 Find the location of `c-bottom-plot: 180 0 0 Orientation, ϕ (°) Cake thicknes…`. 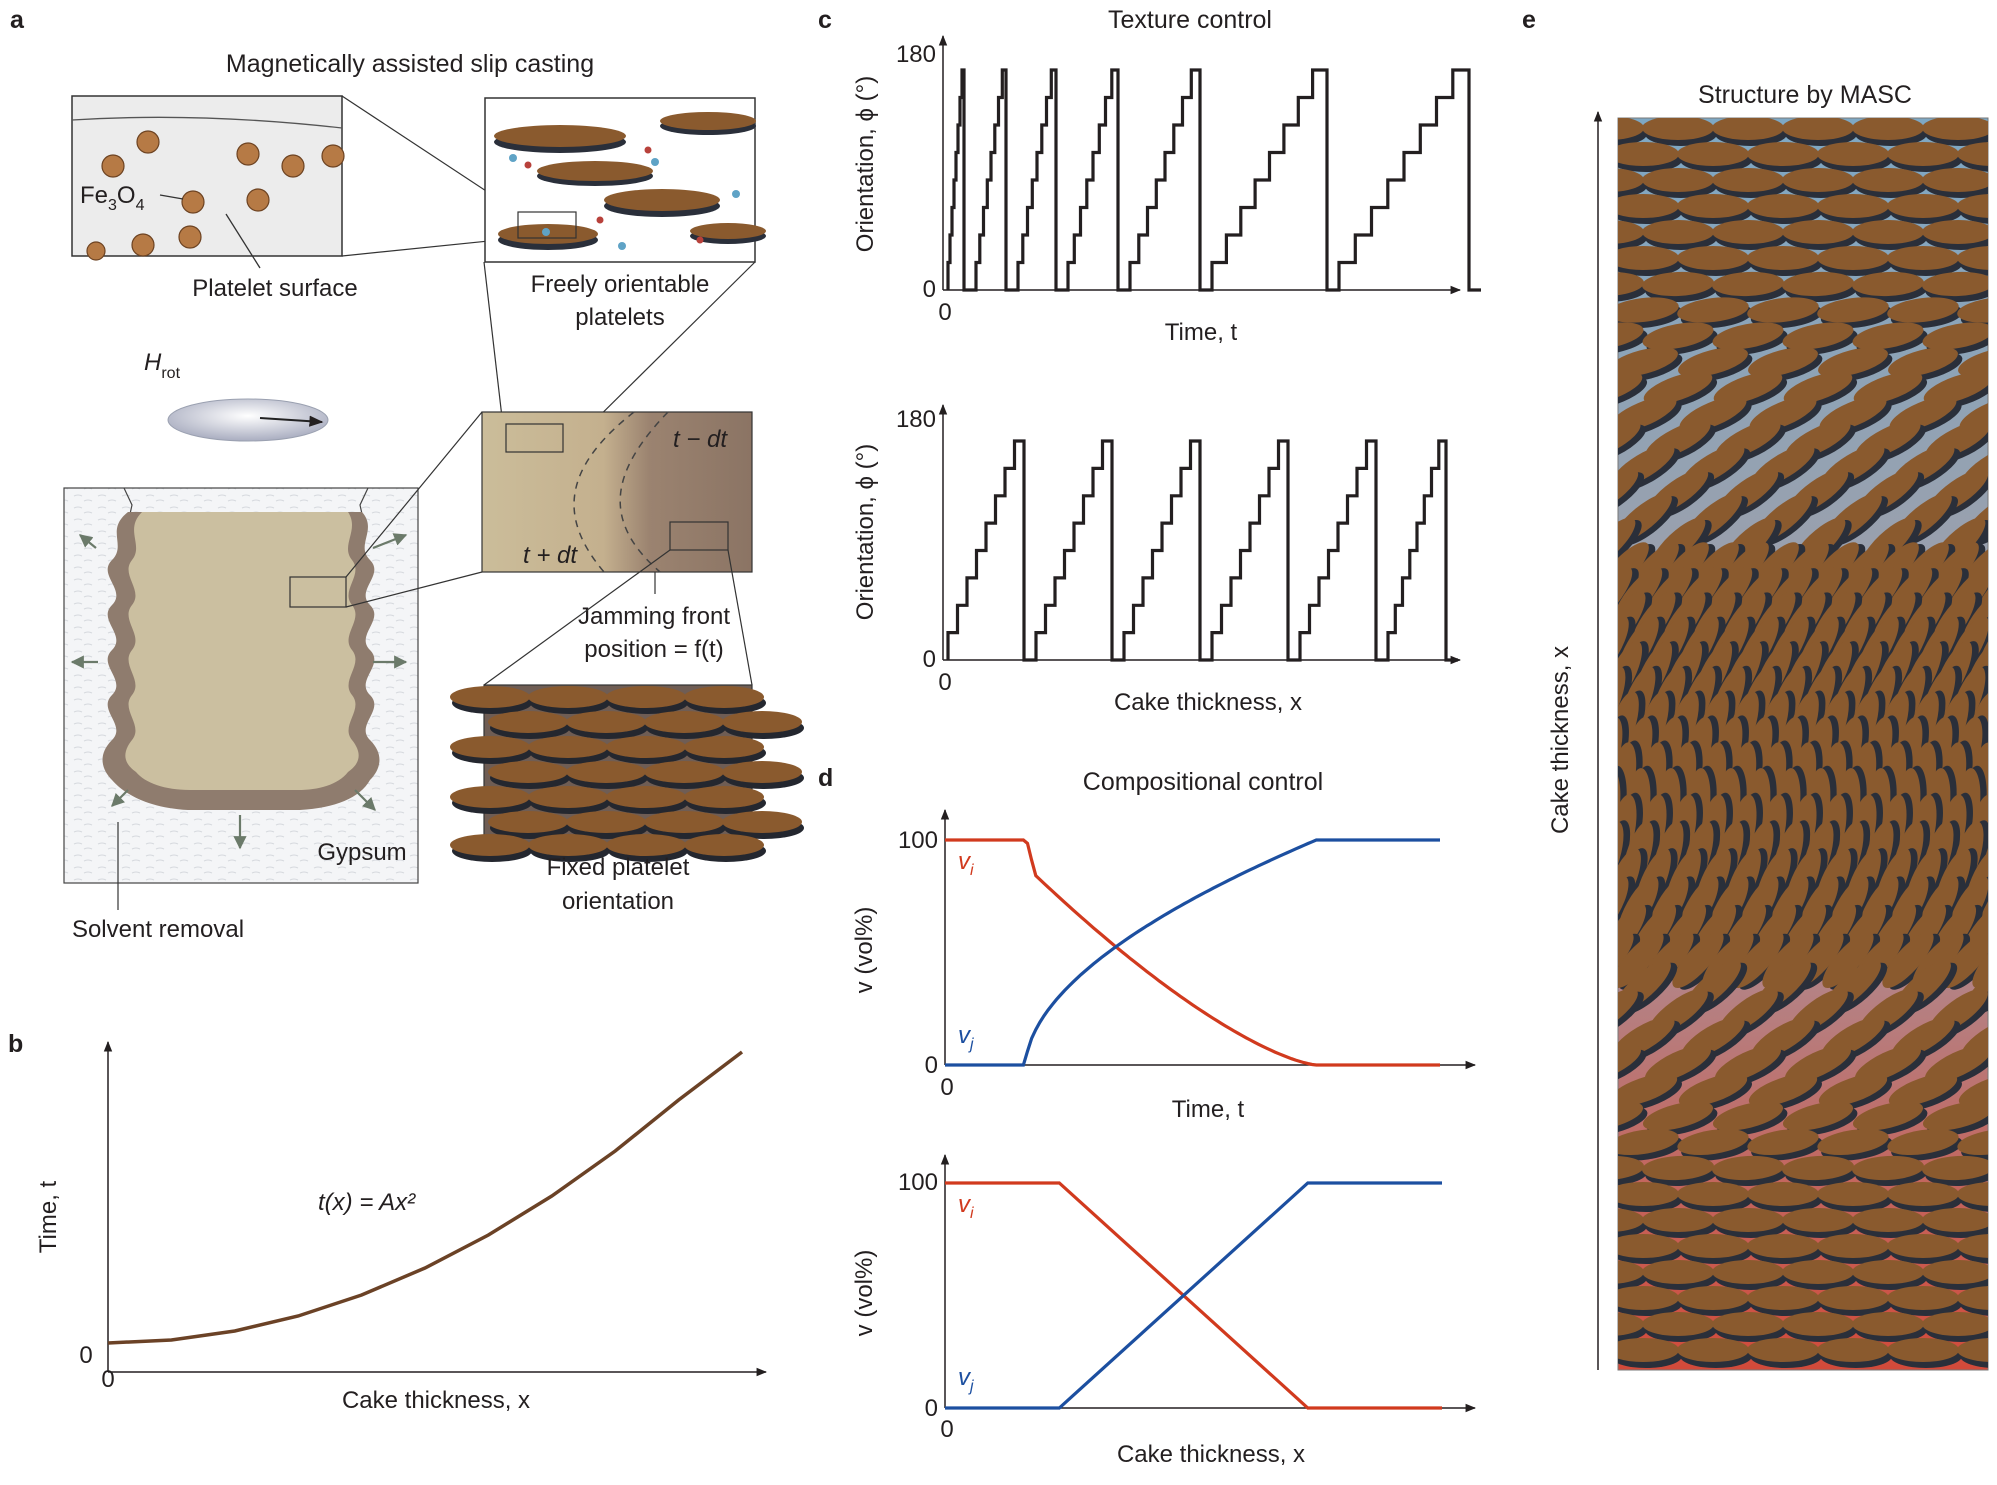

c-bottom-plot: 180 0 0 Orientation, ϕ (°) Cake thicknes… is located at coordinates (1157, 559).